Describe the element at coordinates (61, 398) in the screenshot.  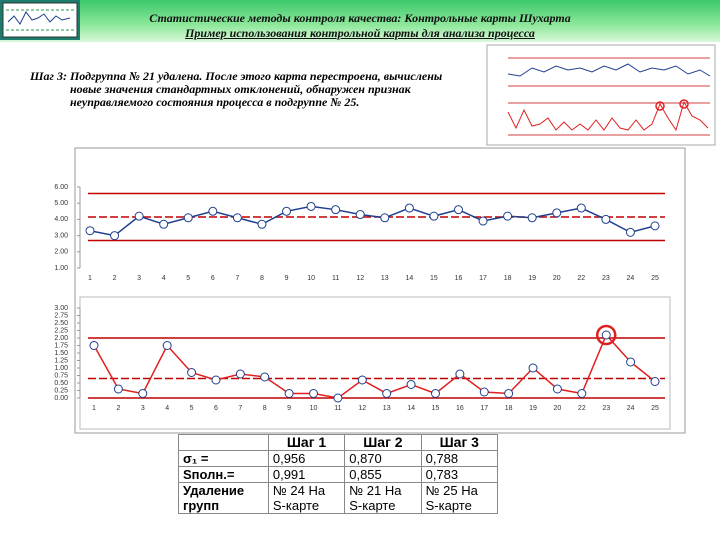
I see `y-tick-label: 0.00` at that location.